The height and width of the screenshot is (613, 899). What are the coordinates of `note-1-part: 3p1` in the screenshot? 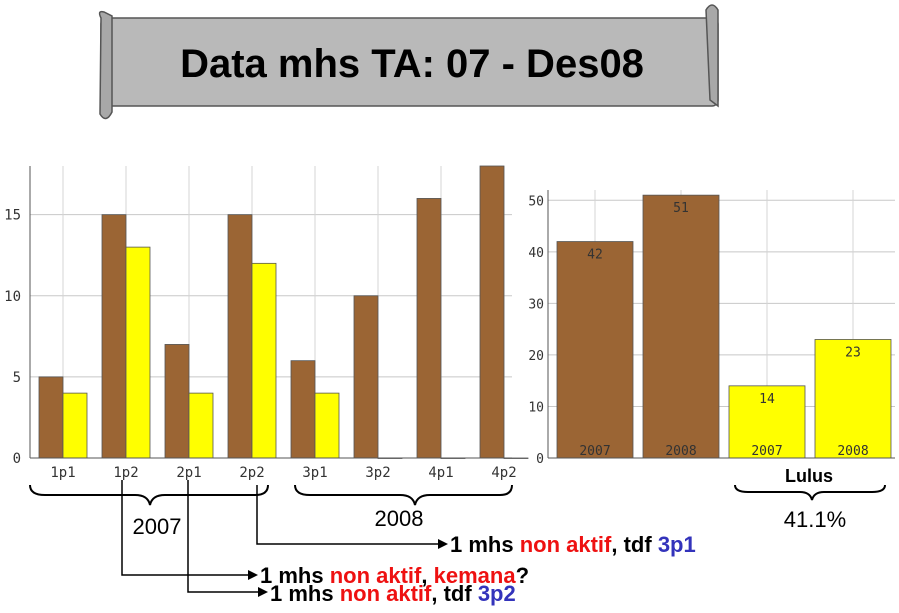 It's located at (677, 544).